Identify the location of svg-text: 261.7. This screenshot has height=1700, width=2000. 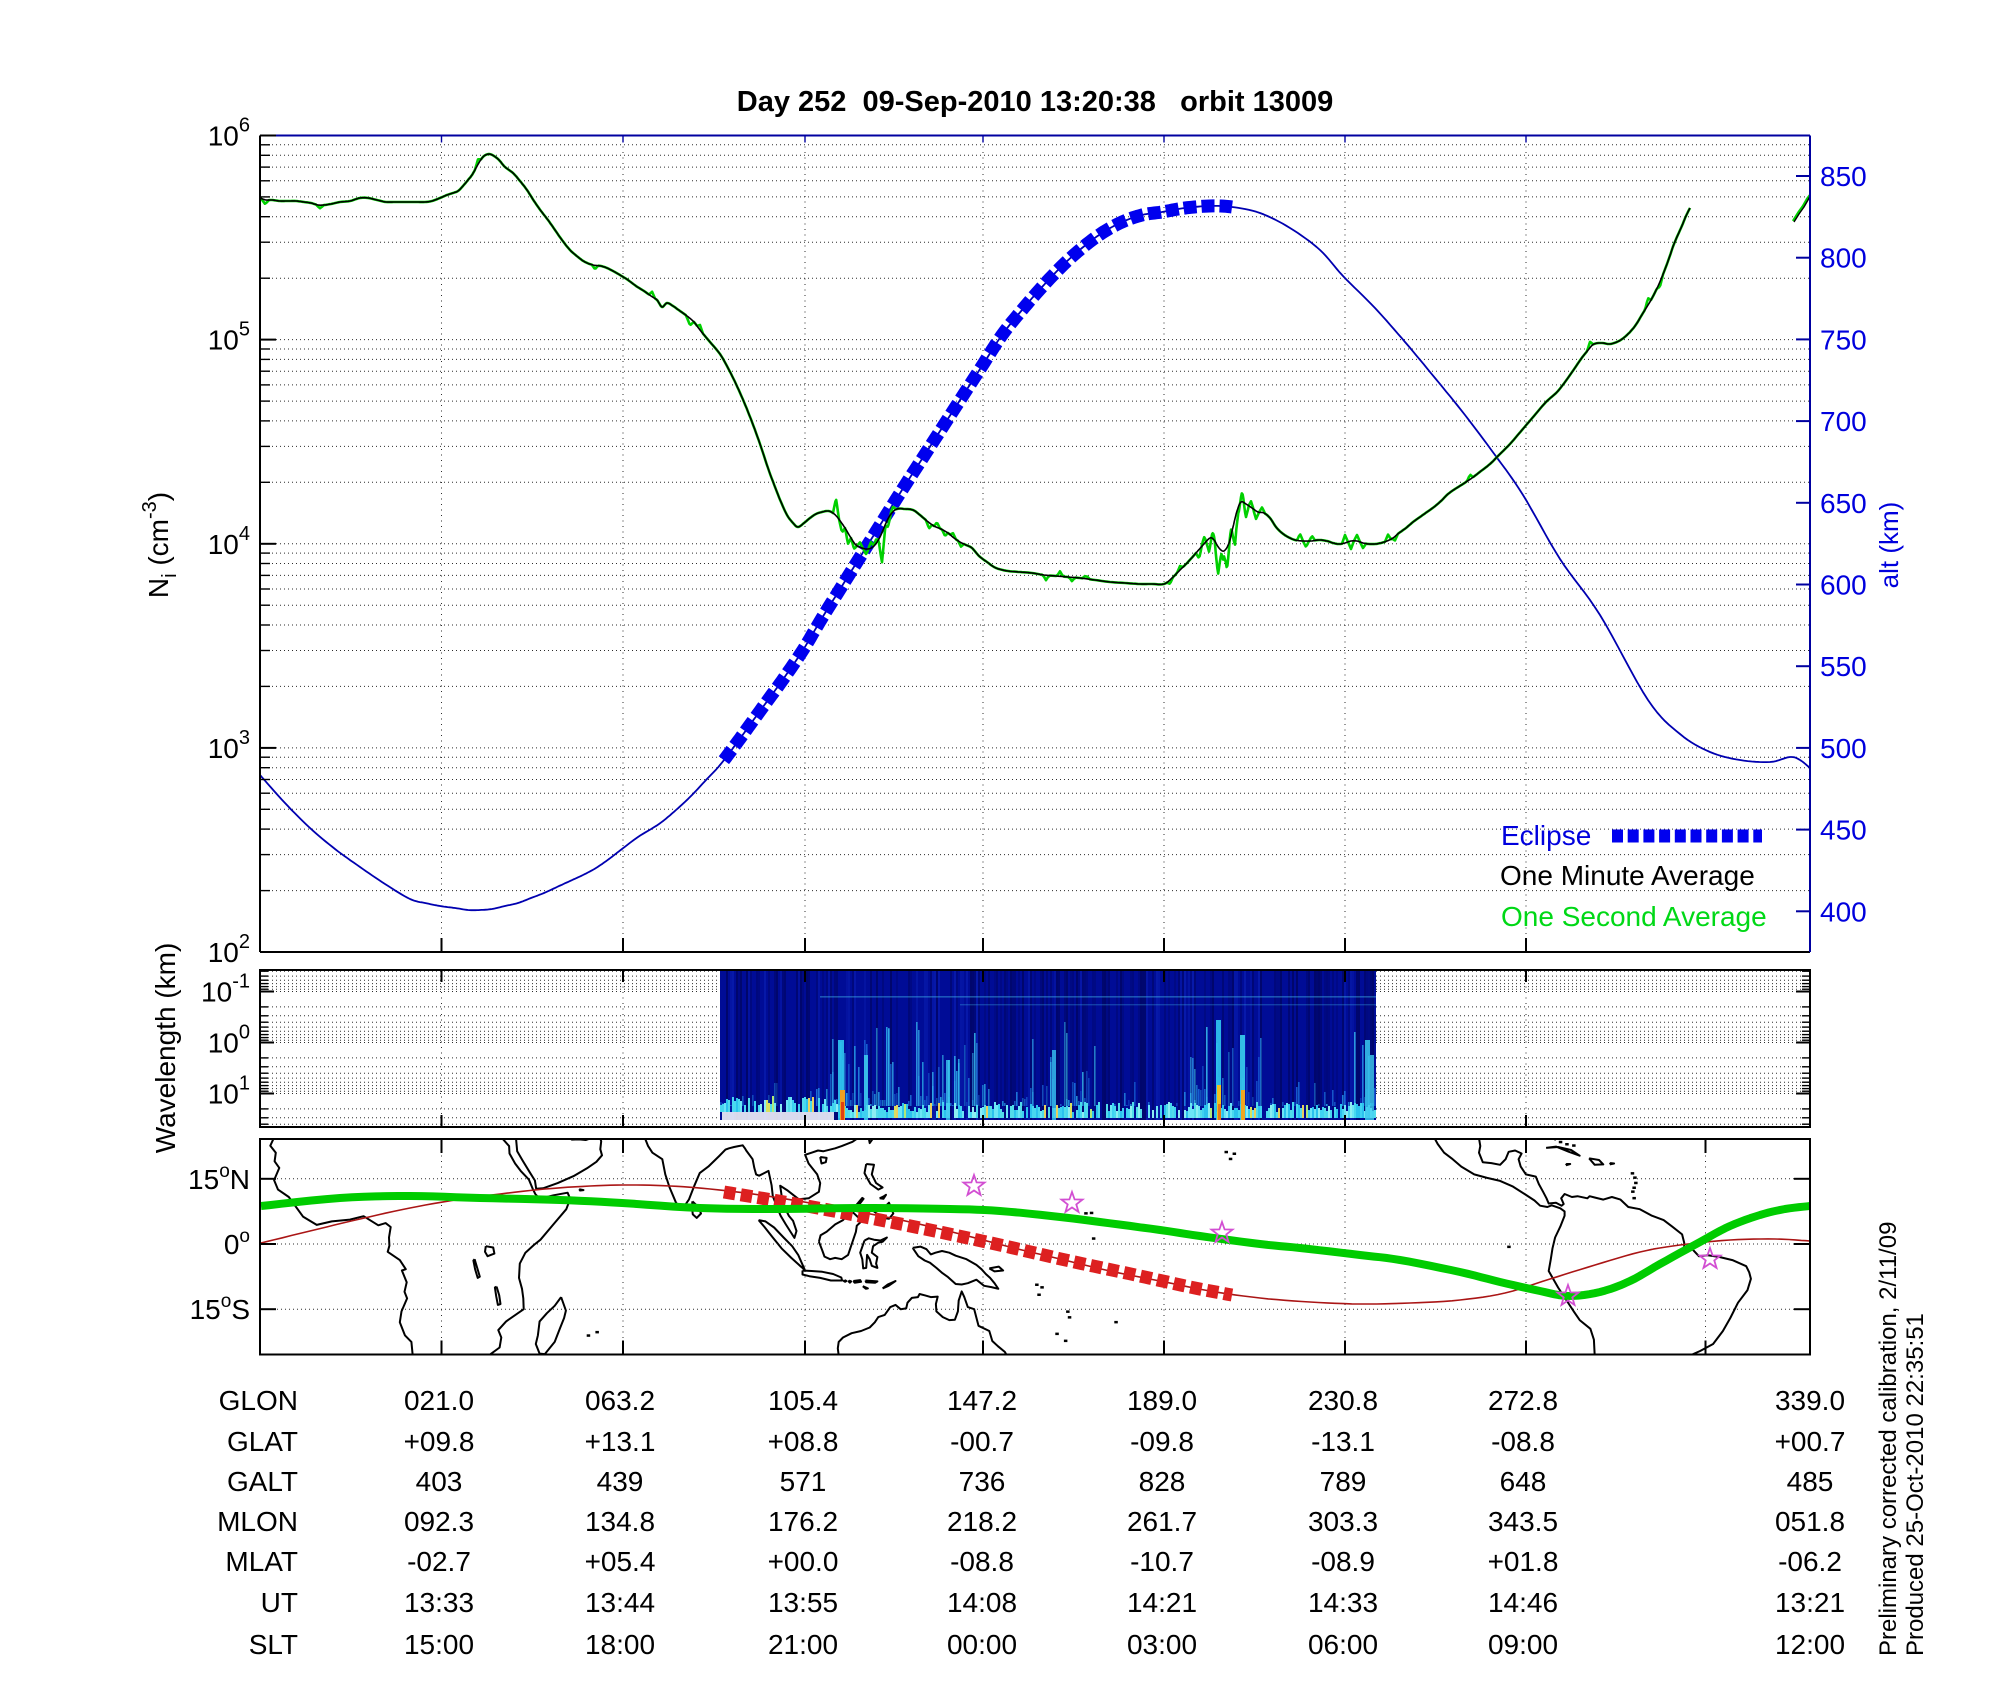
(1162, 1521).